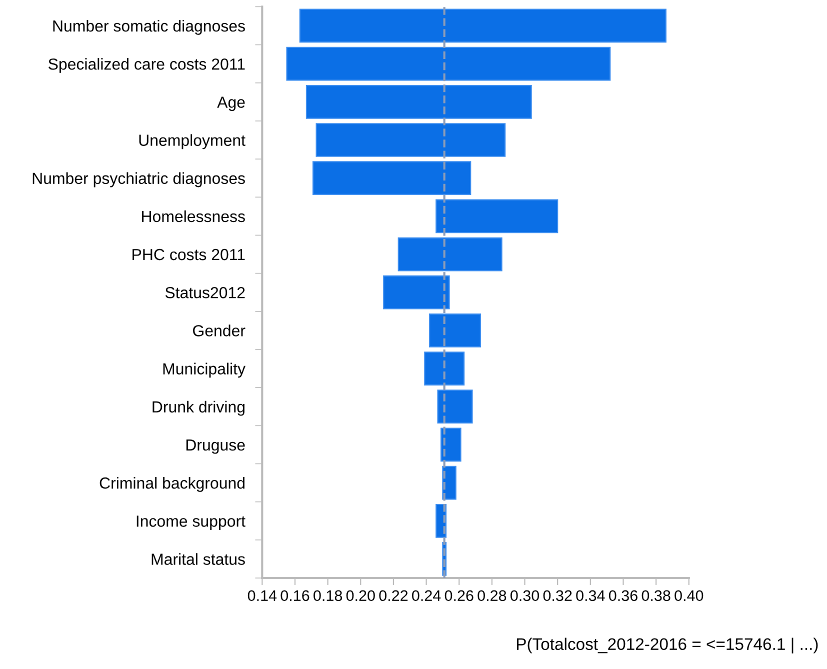 The width and height of the screenshot is (827, 669). I want to click on x-tick-label: 0.14, so click(262, 596).